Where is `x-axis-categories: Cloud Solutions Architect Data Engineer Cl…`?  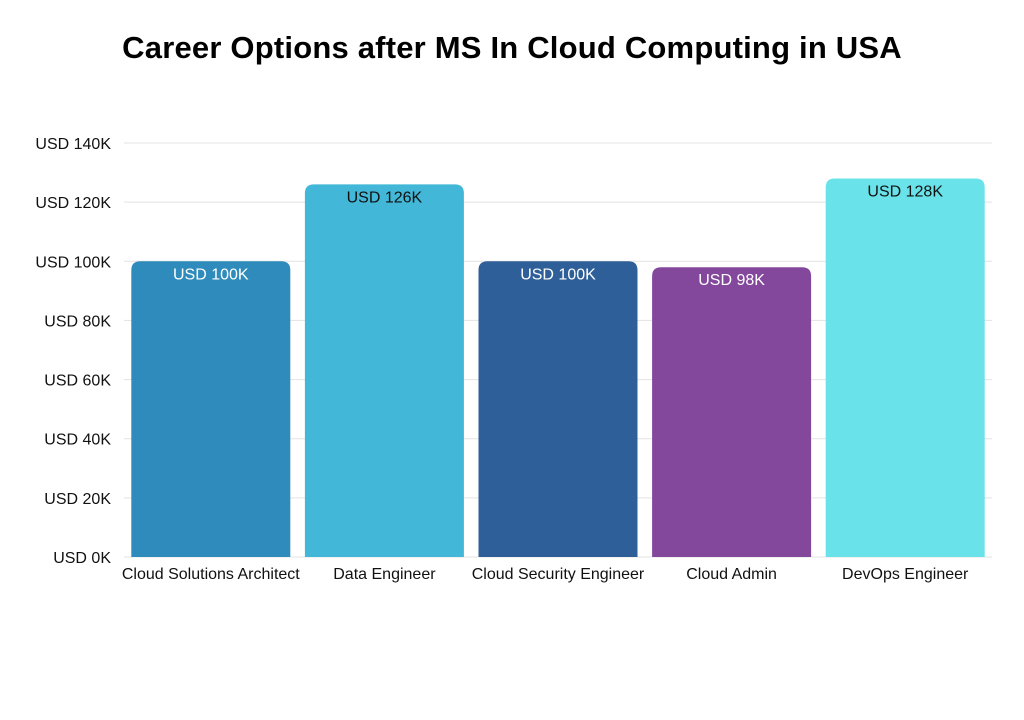 x-axis-categories: Cloud Solutions Architect Data Engineer Cl… is located at coordinates (545, 574).